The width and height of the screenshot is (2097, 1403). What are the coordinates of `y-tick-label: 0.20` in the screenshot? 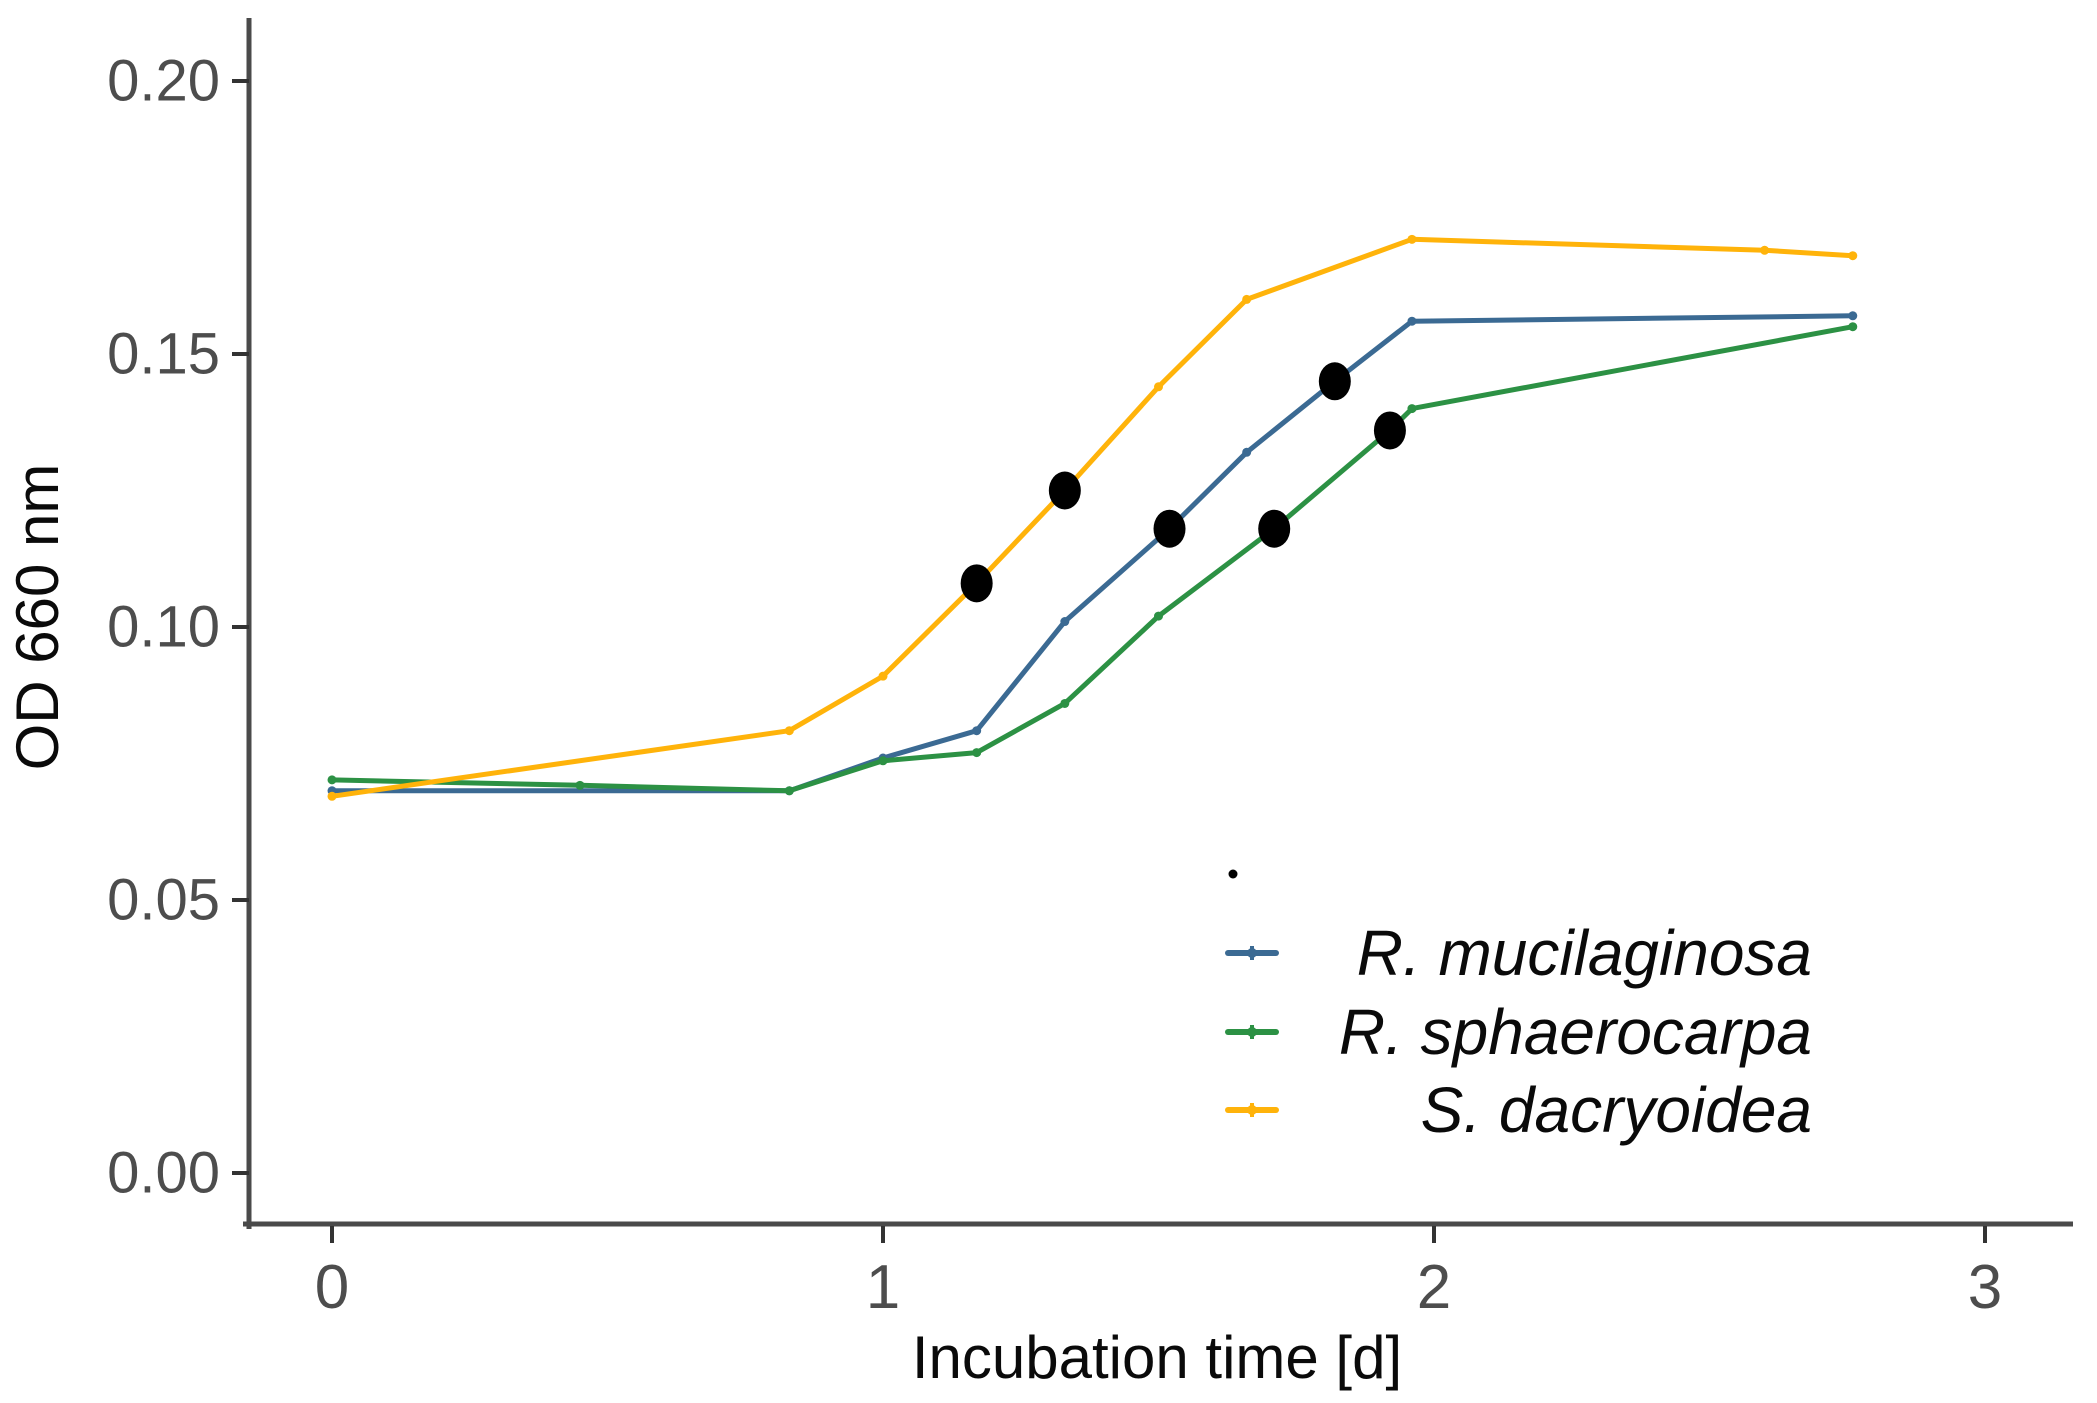 It's located at (163, 81).